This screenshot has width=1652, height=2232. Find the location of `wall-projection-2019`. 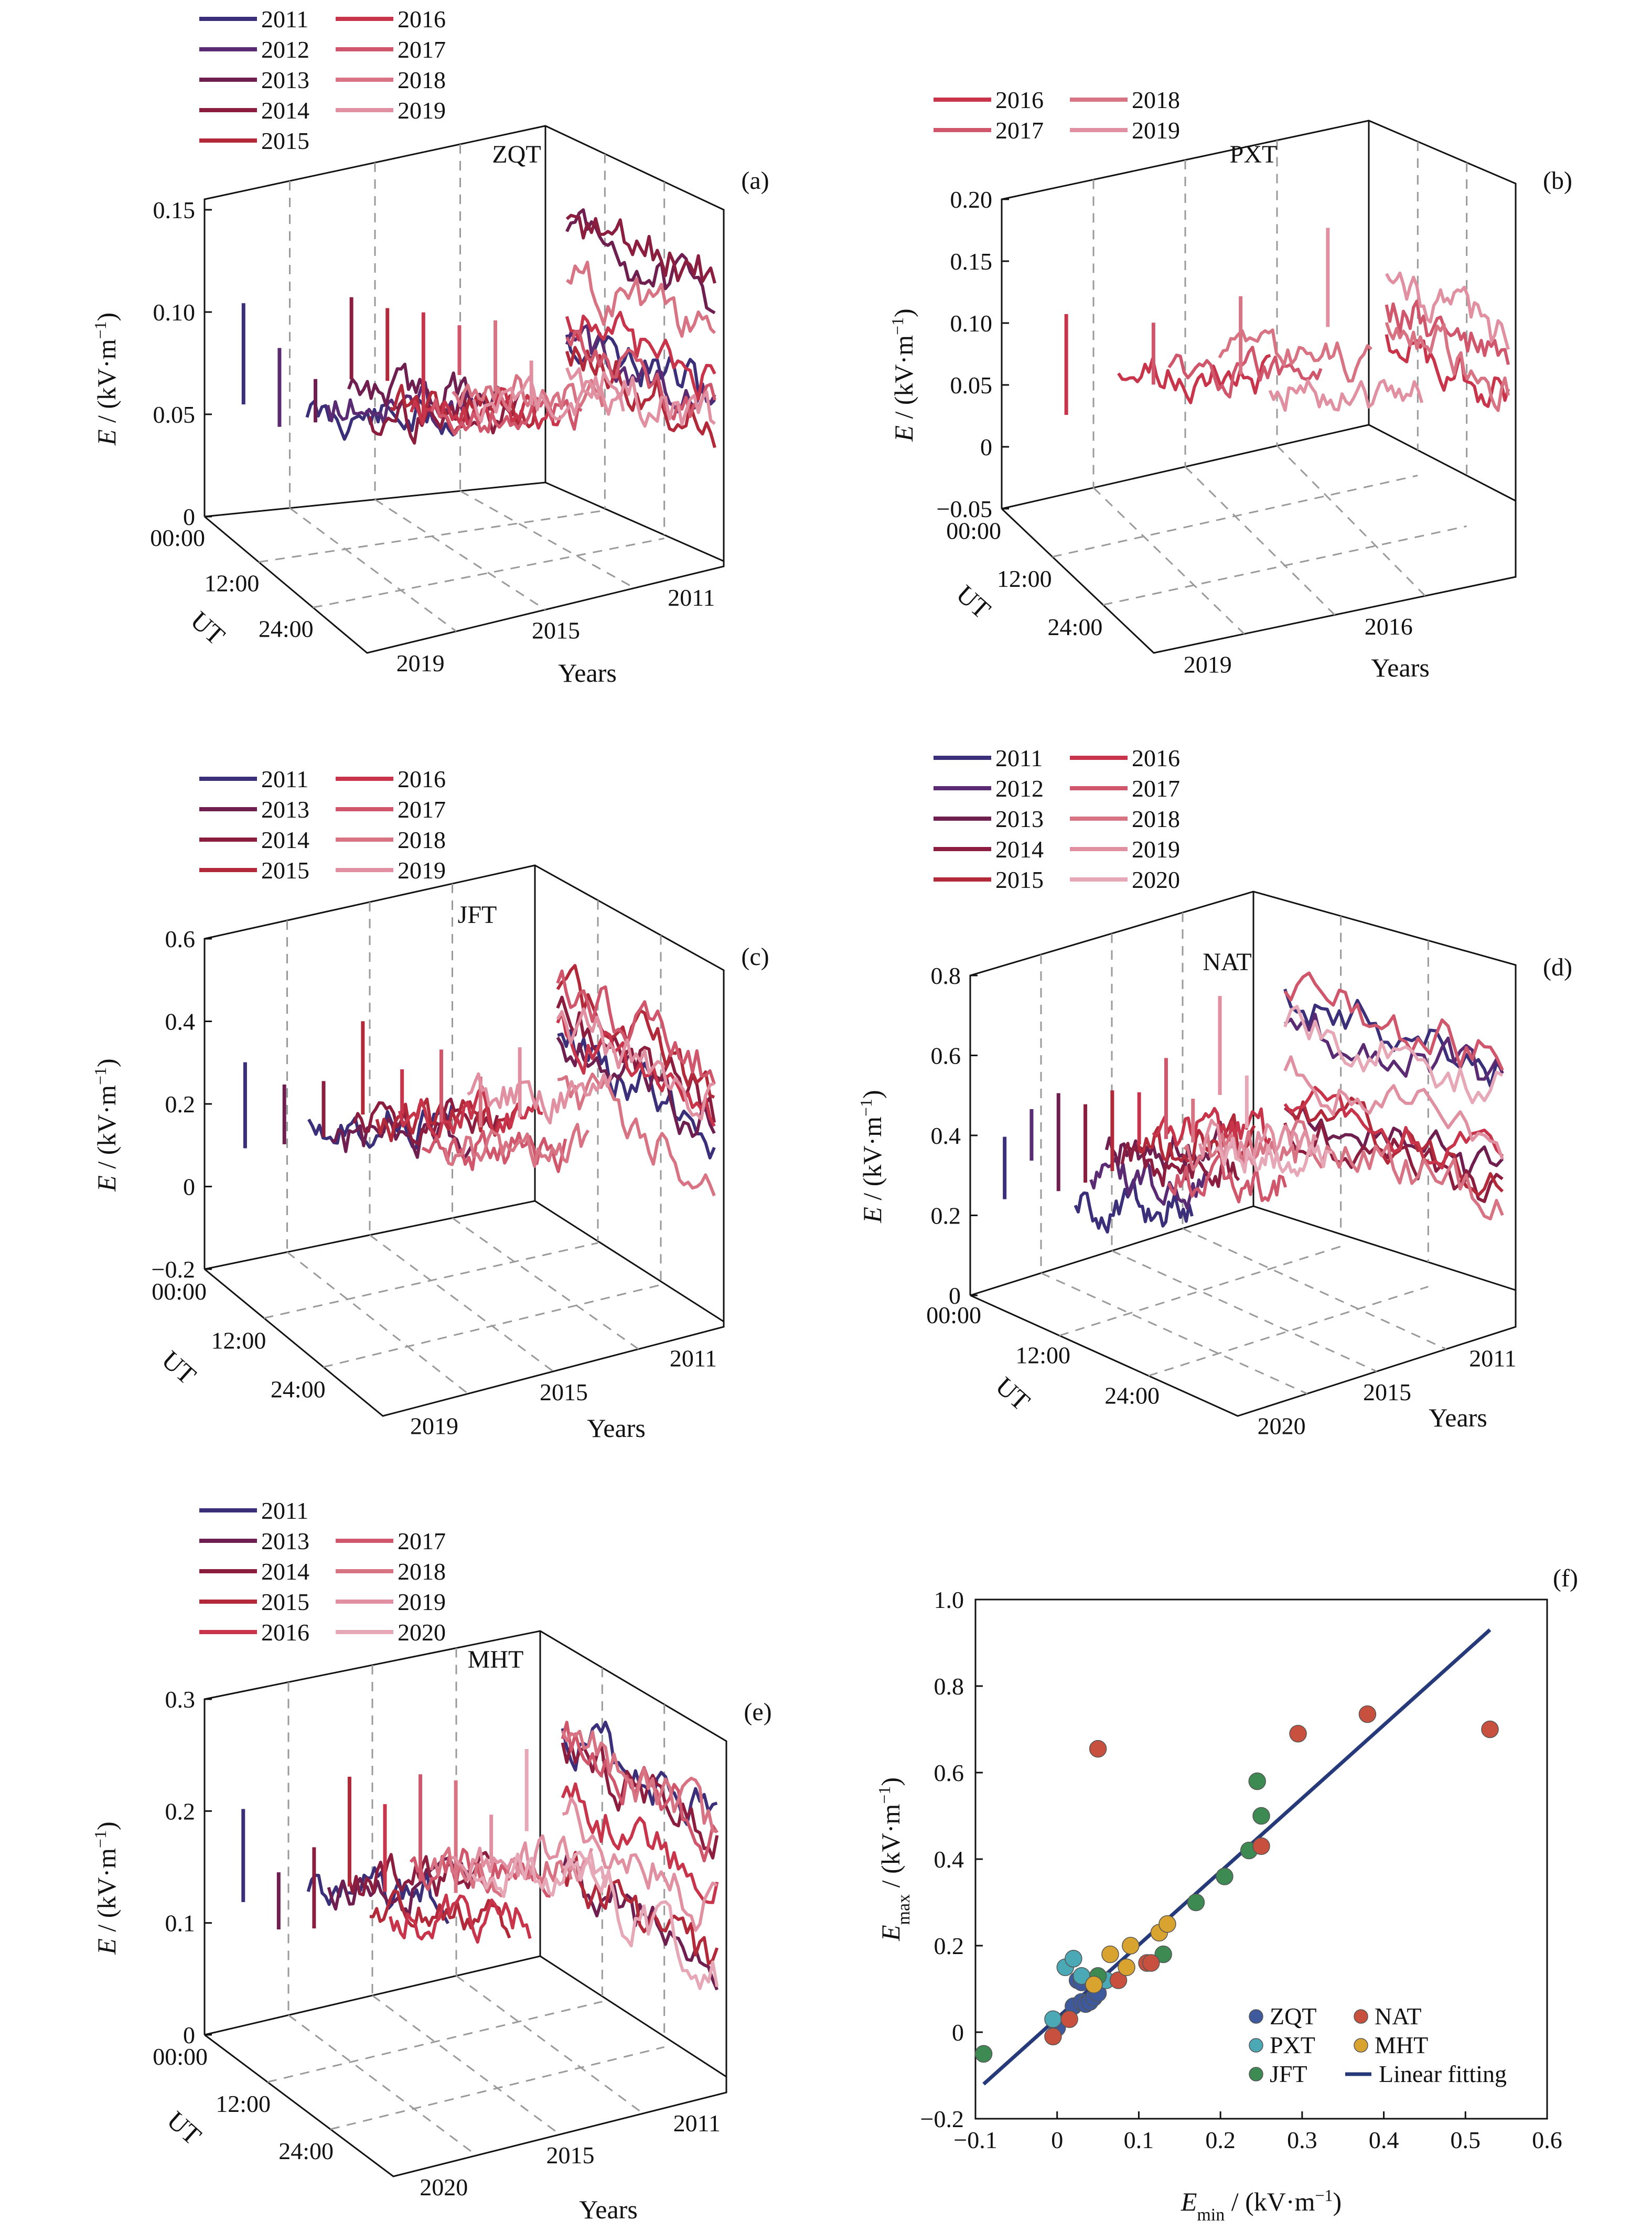

wall-projection-2019 is located at coordinates (636, 1064).